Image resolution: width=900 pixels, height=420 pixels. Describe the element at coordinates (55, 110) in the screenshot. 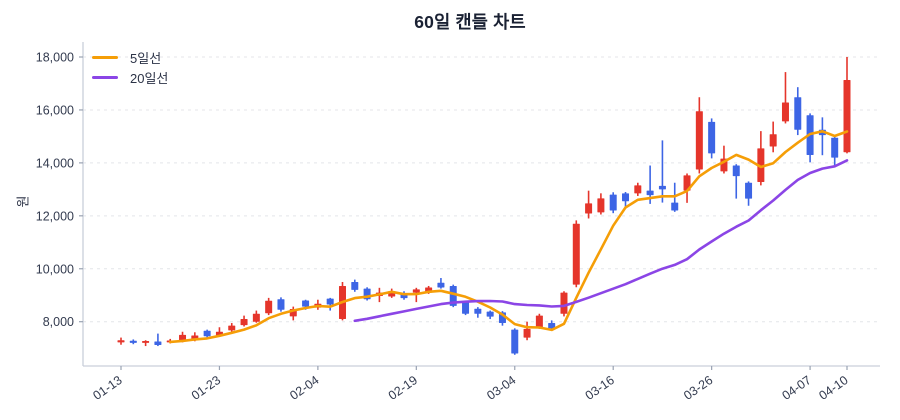

I see `svg-text: 16,000` at that location.